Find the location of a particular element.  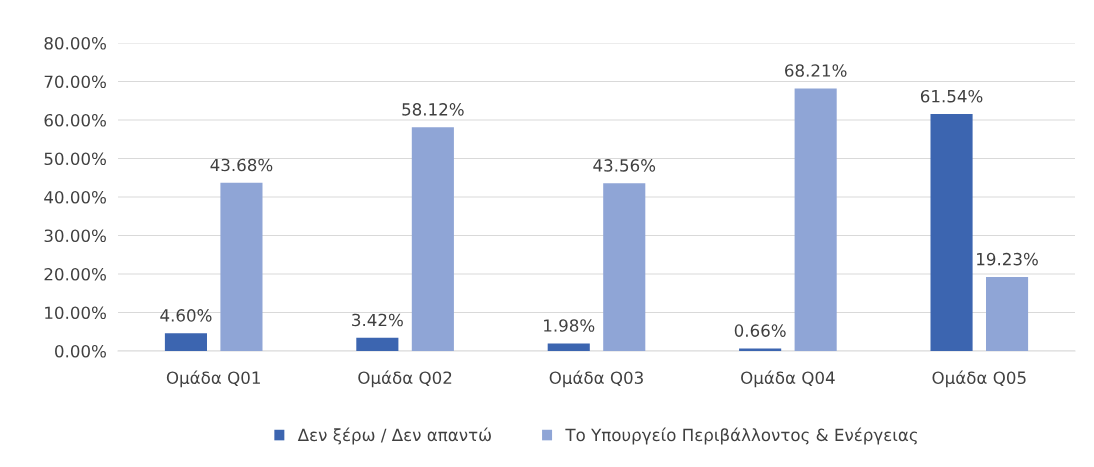

x-tick-label: Ομάδα Q02 is located at coordinates (405, 379).